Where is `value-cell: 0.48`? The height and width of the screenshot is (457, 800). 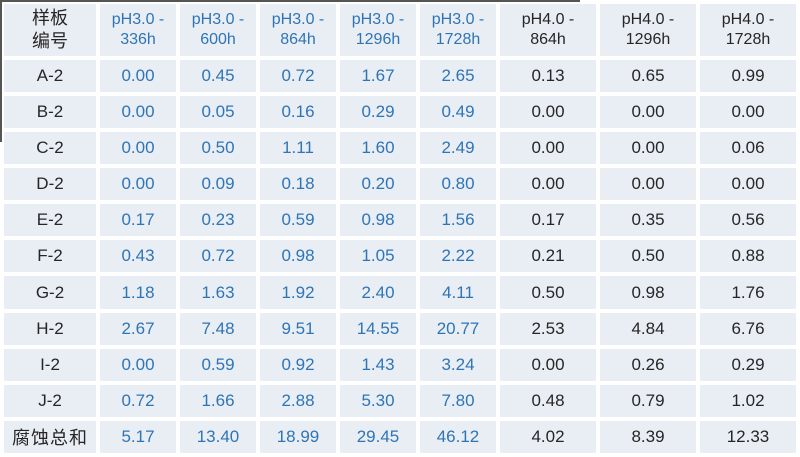
value-cell: 0.48 is located at coordinates (548, 400).